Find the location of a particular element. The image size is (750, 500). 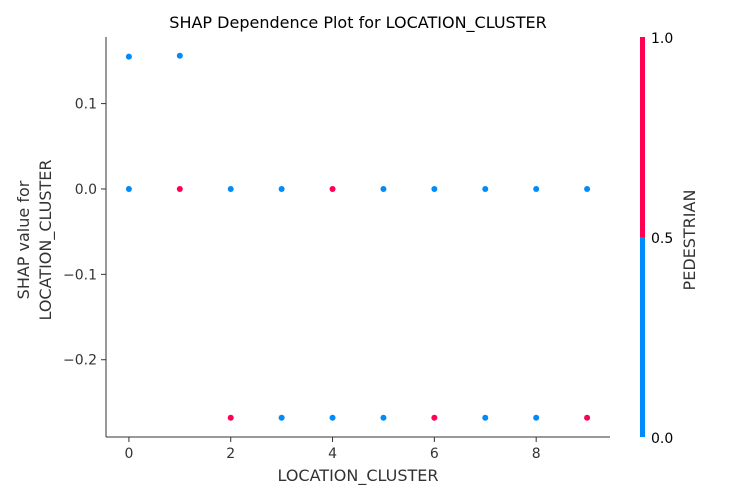

x-tick-label-4: 4 is located at coordinates (332, 454).